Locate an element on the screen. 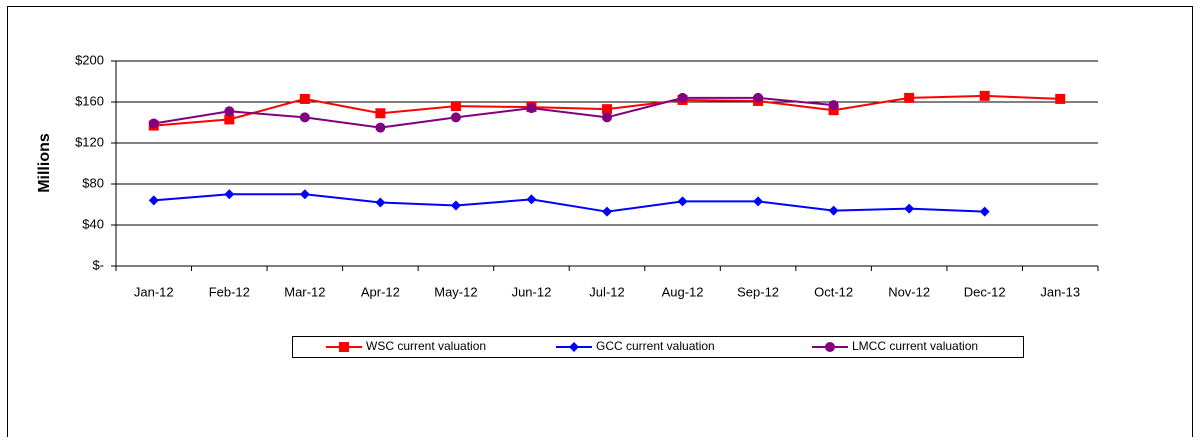 The image size is (1200, 442). y-tick-label: $120 is located at coordinates (89, 141).